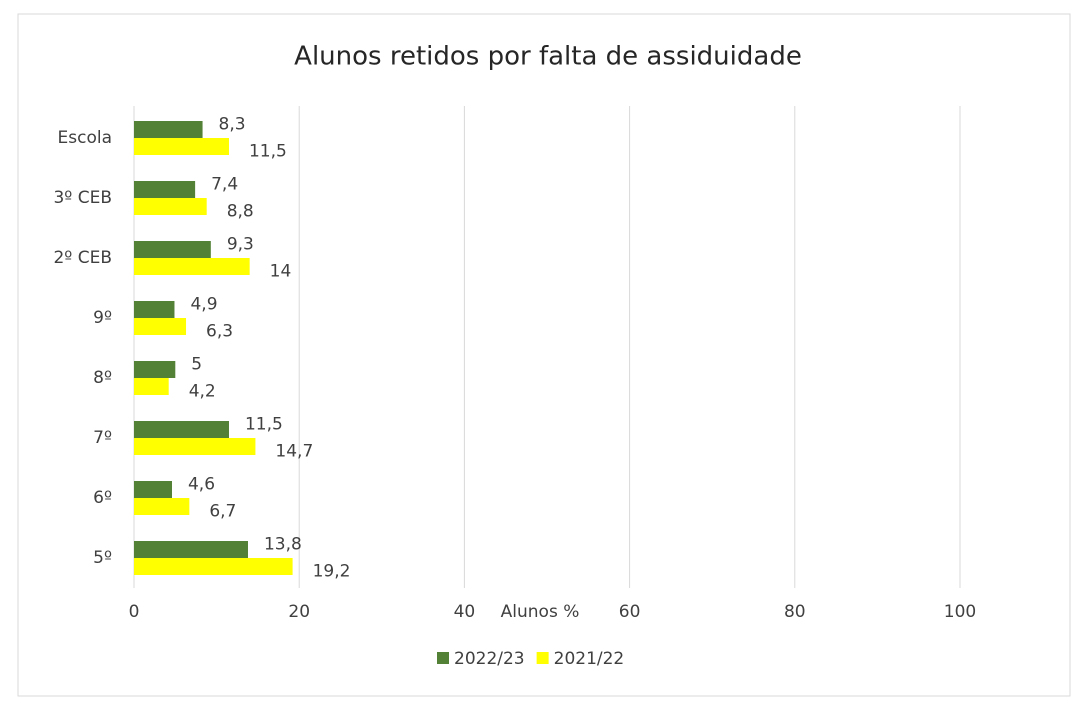 This screenshot has width=1082, height=711. Describe the element at coordinates (102, 318) in the screenshot. I see `y-tick-label: 9º` at that location.